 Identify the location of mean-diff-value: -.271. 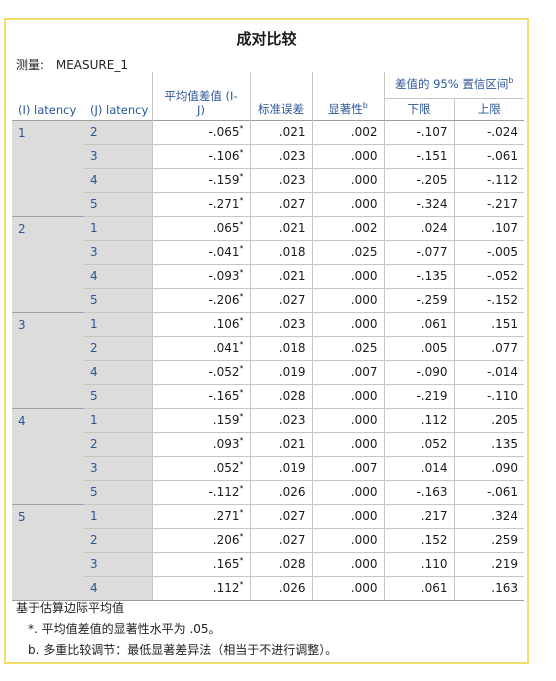
(224, 204).